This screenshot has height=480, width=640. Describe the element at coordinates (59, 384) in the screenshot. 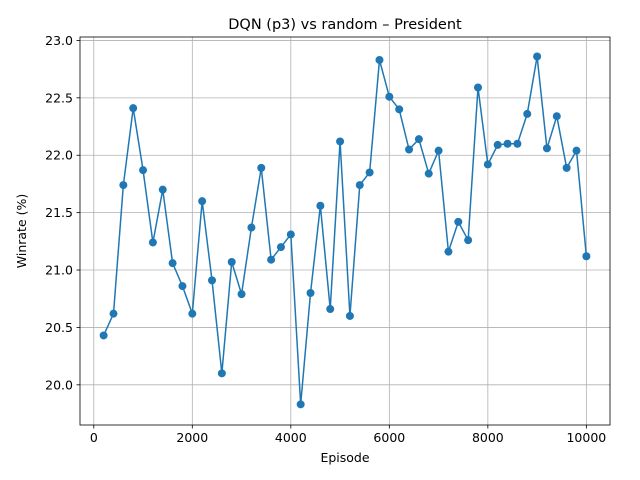

I see `y-tick-label: 20.0` at that location.